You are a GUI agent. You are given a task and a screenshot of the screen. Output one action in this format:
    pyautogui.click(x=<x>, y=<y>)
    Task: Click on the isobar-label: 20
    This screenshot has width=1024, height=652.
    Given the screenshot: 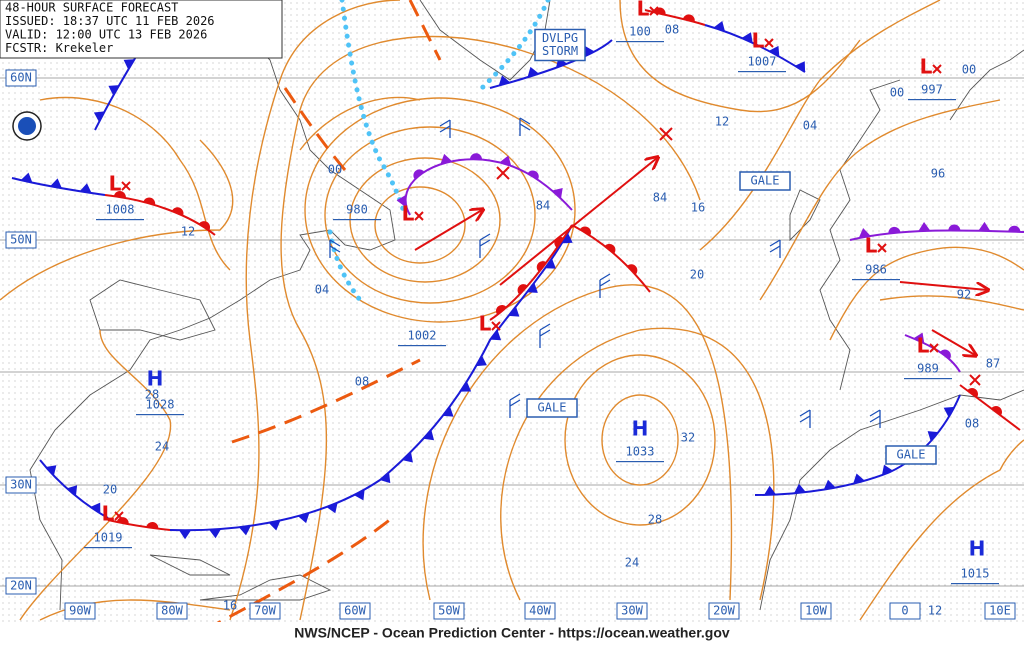 What is the action you would take?
    pyautogui.click(x=697, y=275)
    